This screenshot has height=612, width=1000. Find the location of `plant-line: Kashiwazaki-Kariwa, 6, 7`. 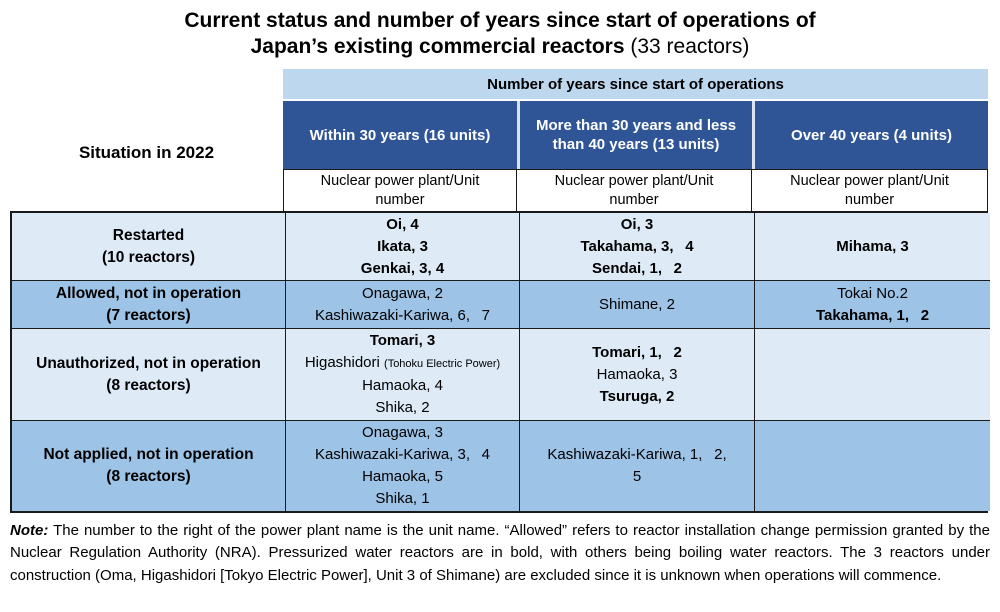

plant-line: Kashiwazaki-Kariwa, 6, 7 is located at coordinates (402, 315).